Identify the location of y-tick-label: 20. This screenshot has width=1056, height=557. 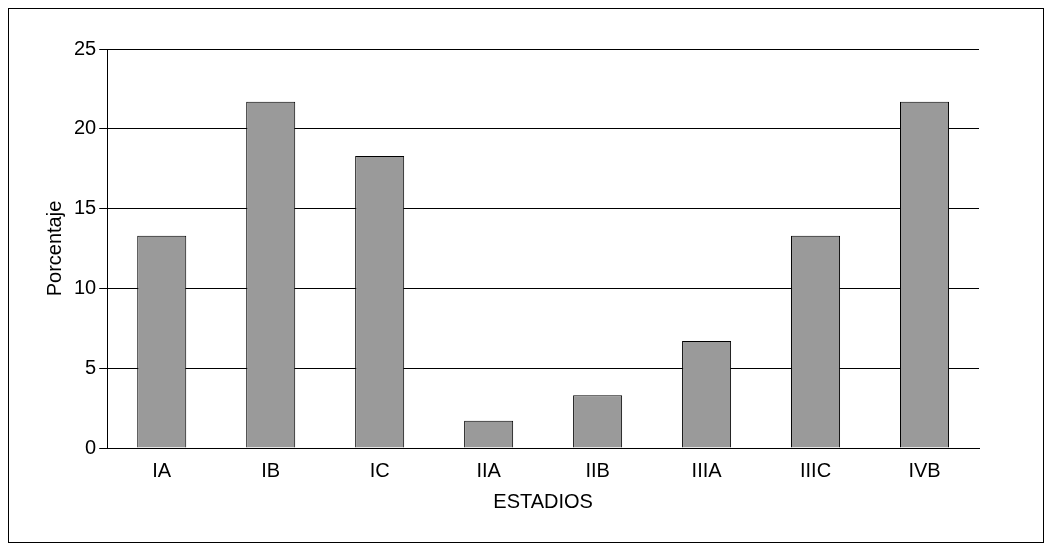
(85, 127).